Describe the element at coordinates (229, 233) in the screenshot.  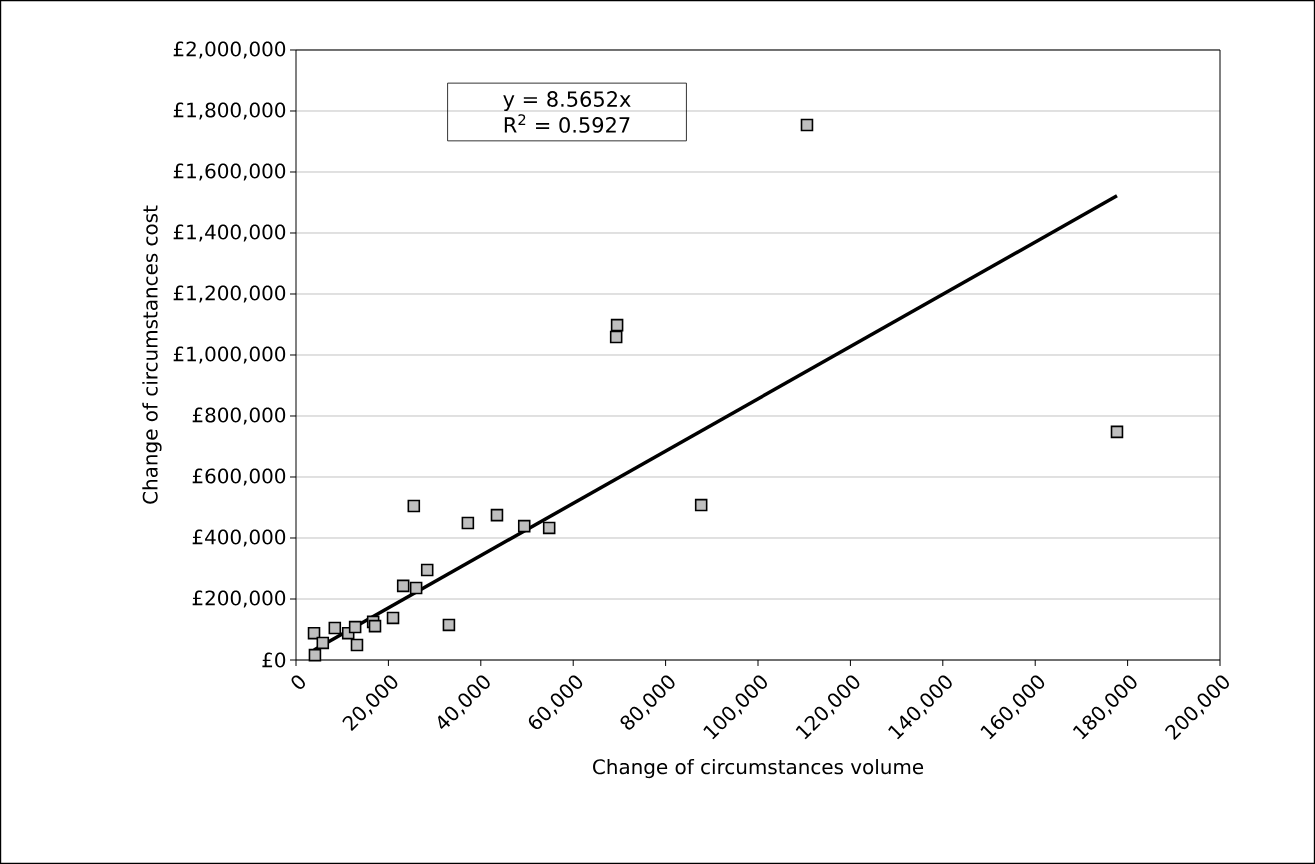
I see `y-tick-label: £1,400,000` at that location.